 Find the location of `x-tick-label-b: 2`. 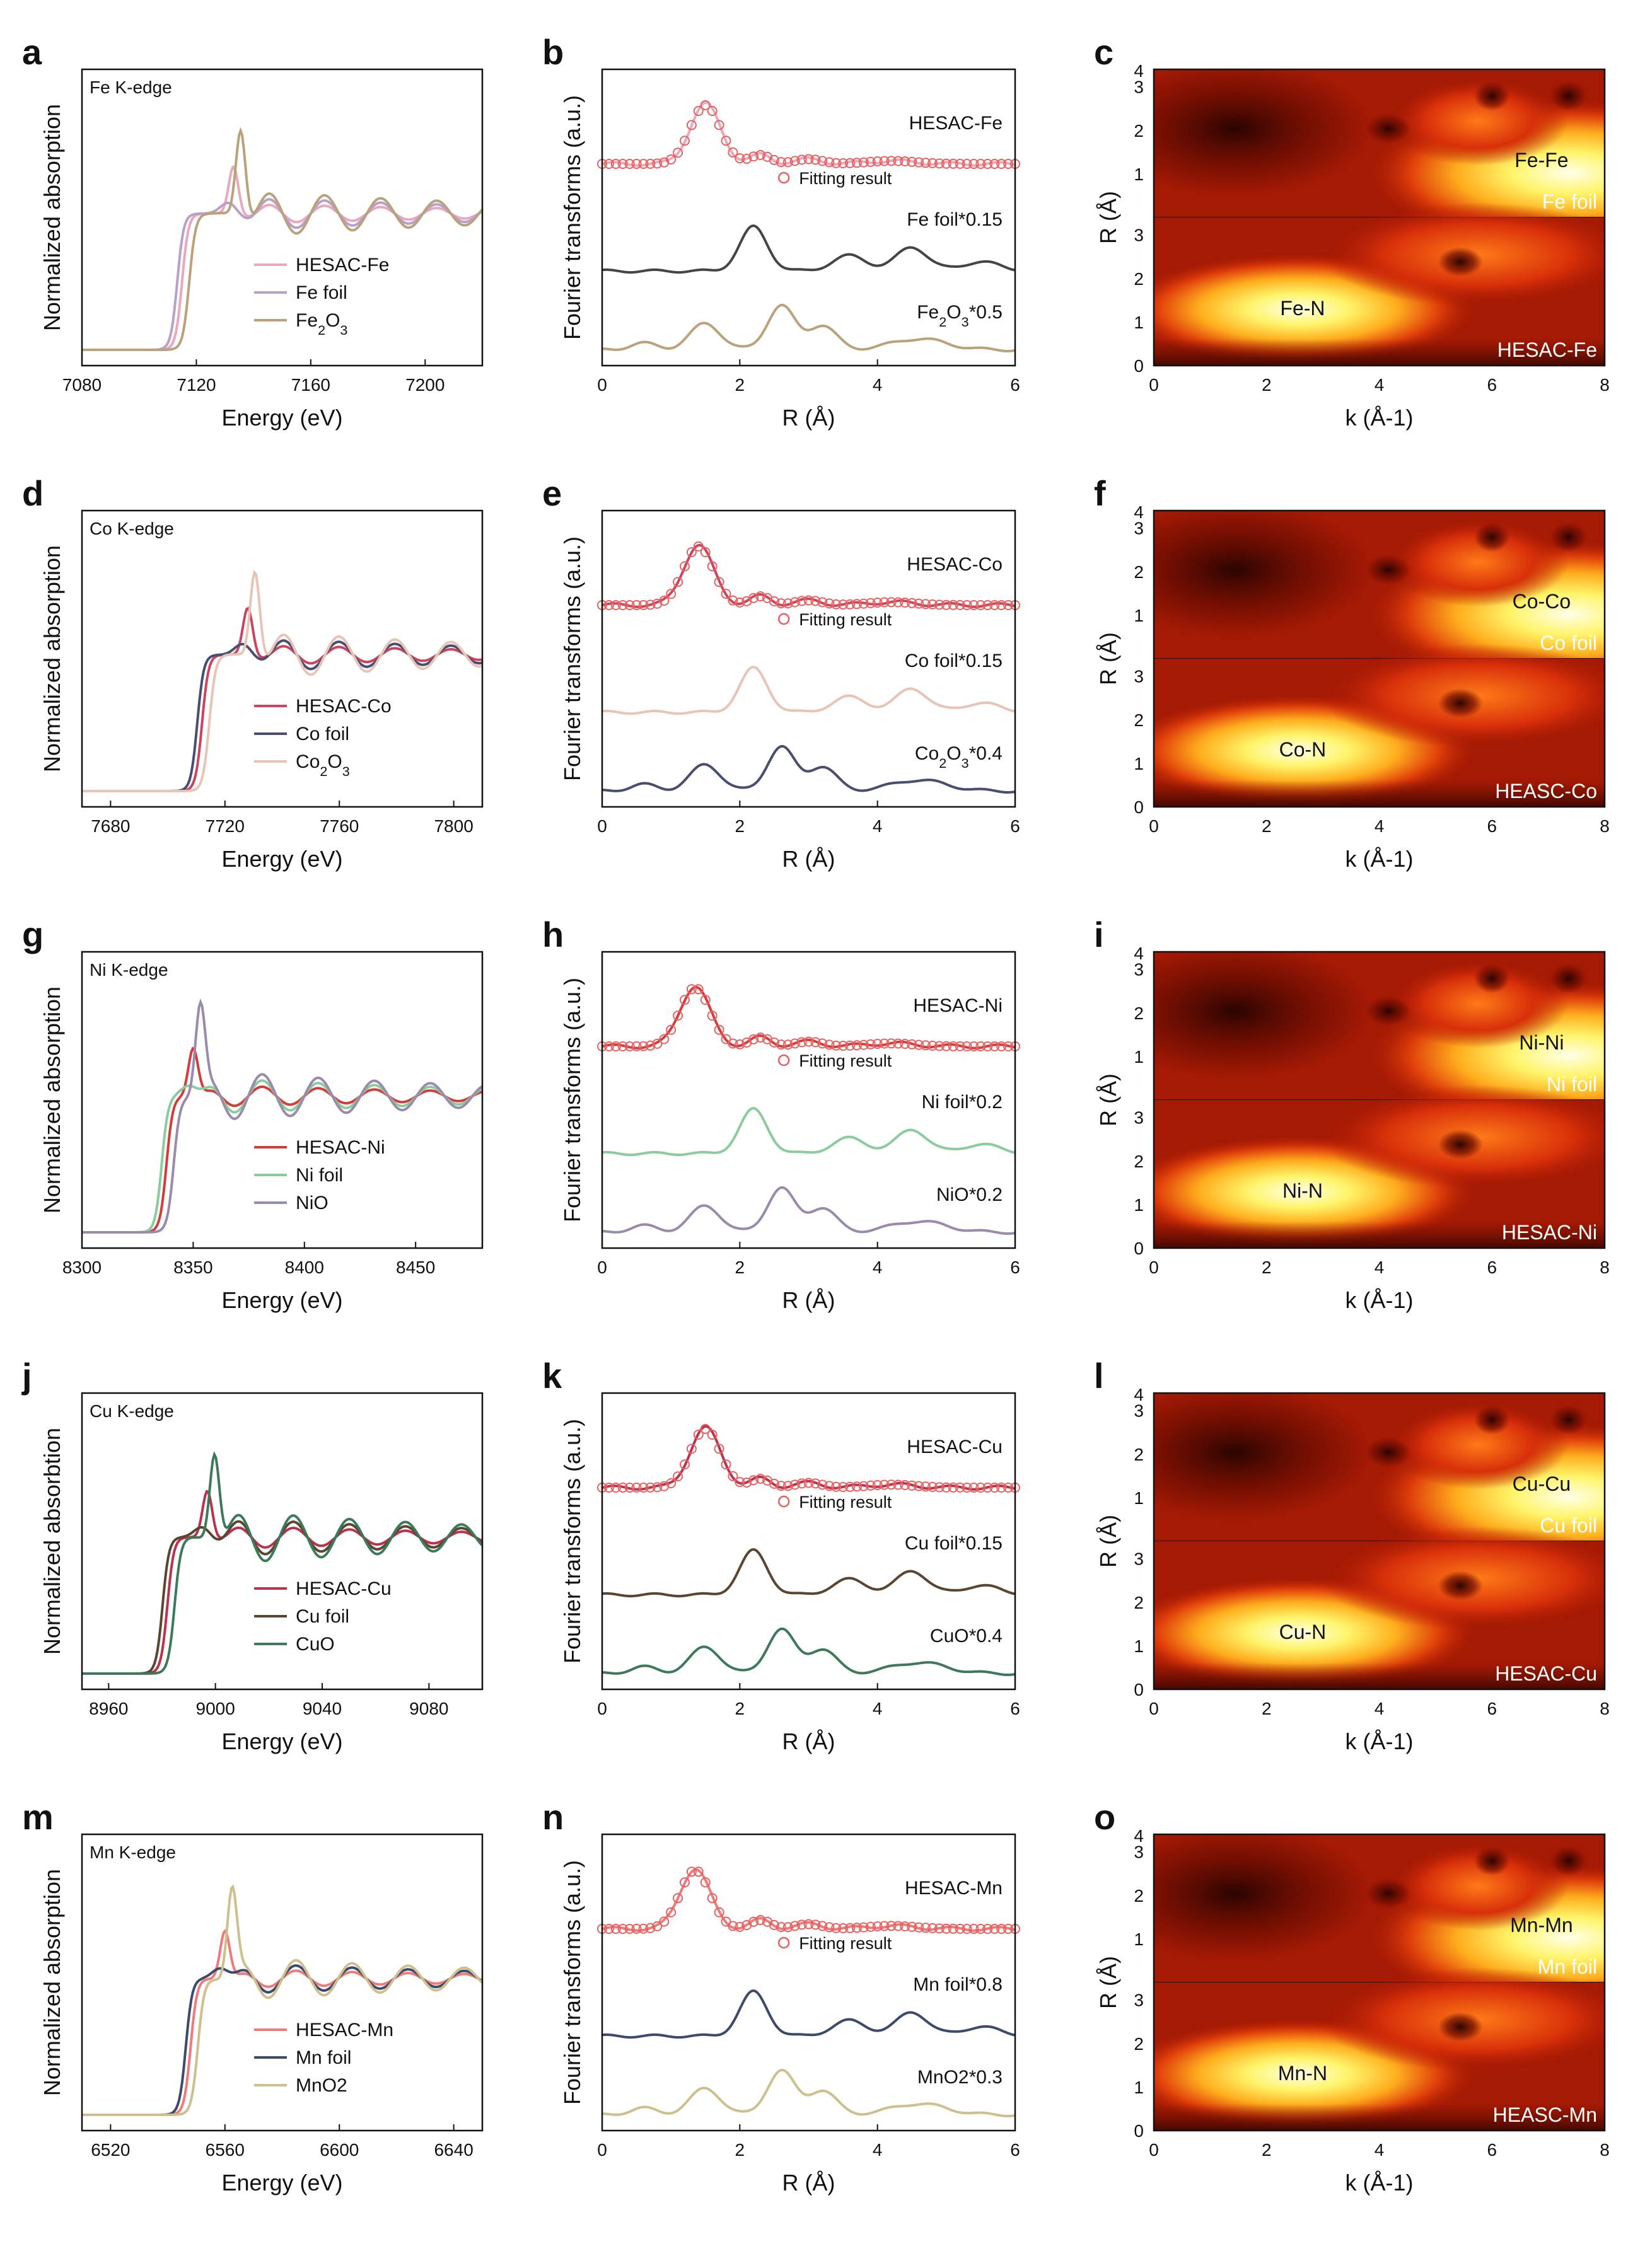

x-tick-label-b: 2 is located at coordinates (740, 385).